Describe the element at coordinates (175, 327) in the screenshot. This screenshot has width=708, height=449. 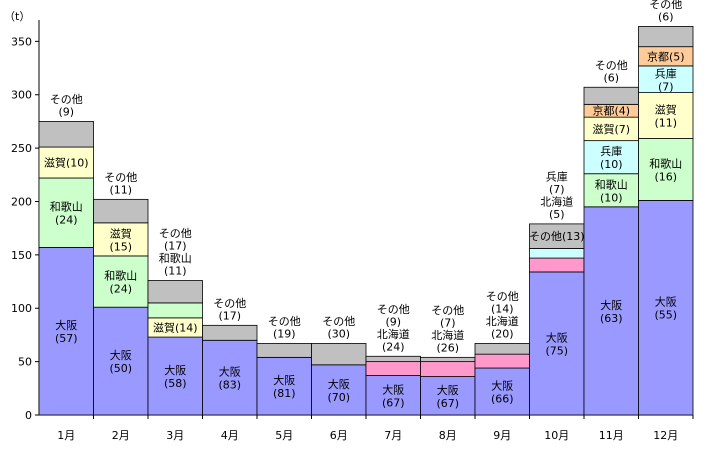
I see `segment-inline-label: 滋賀(14)` at that location.